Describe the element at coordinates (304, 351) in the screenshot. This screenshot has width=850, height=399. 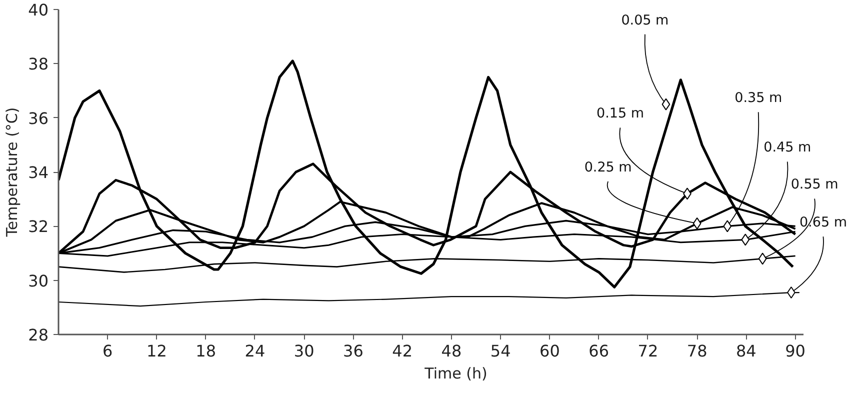
I see `x-tick-label: 30` at that location.